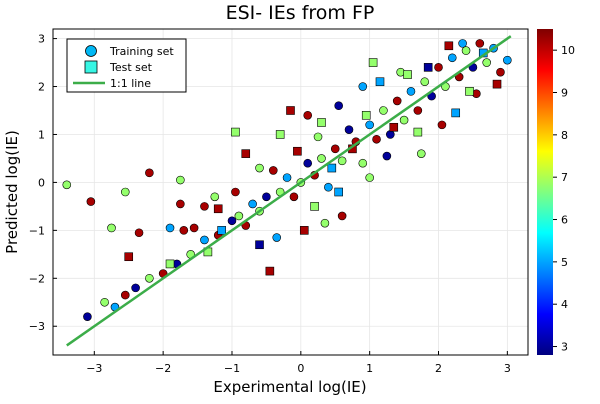 This screenshot has height=404, width=600. Describe the element at coordinates (369, 368) in the screenshot. I see `x-tick-label: 1` at that location.